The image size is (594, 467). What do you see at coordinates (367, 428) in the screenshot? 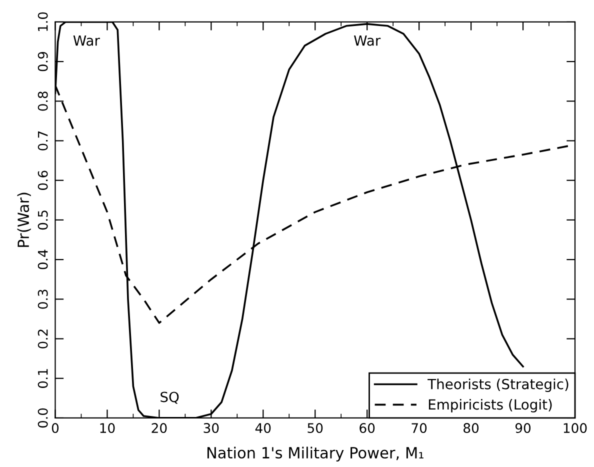
I see `x-tick-label: 60` at bounding box center [367, 428].